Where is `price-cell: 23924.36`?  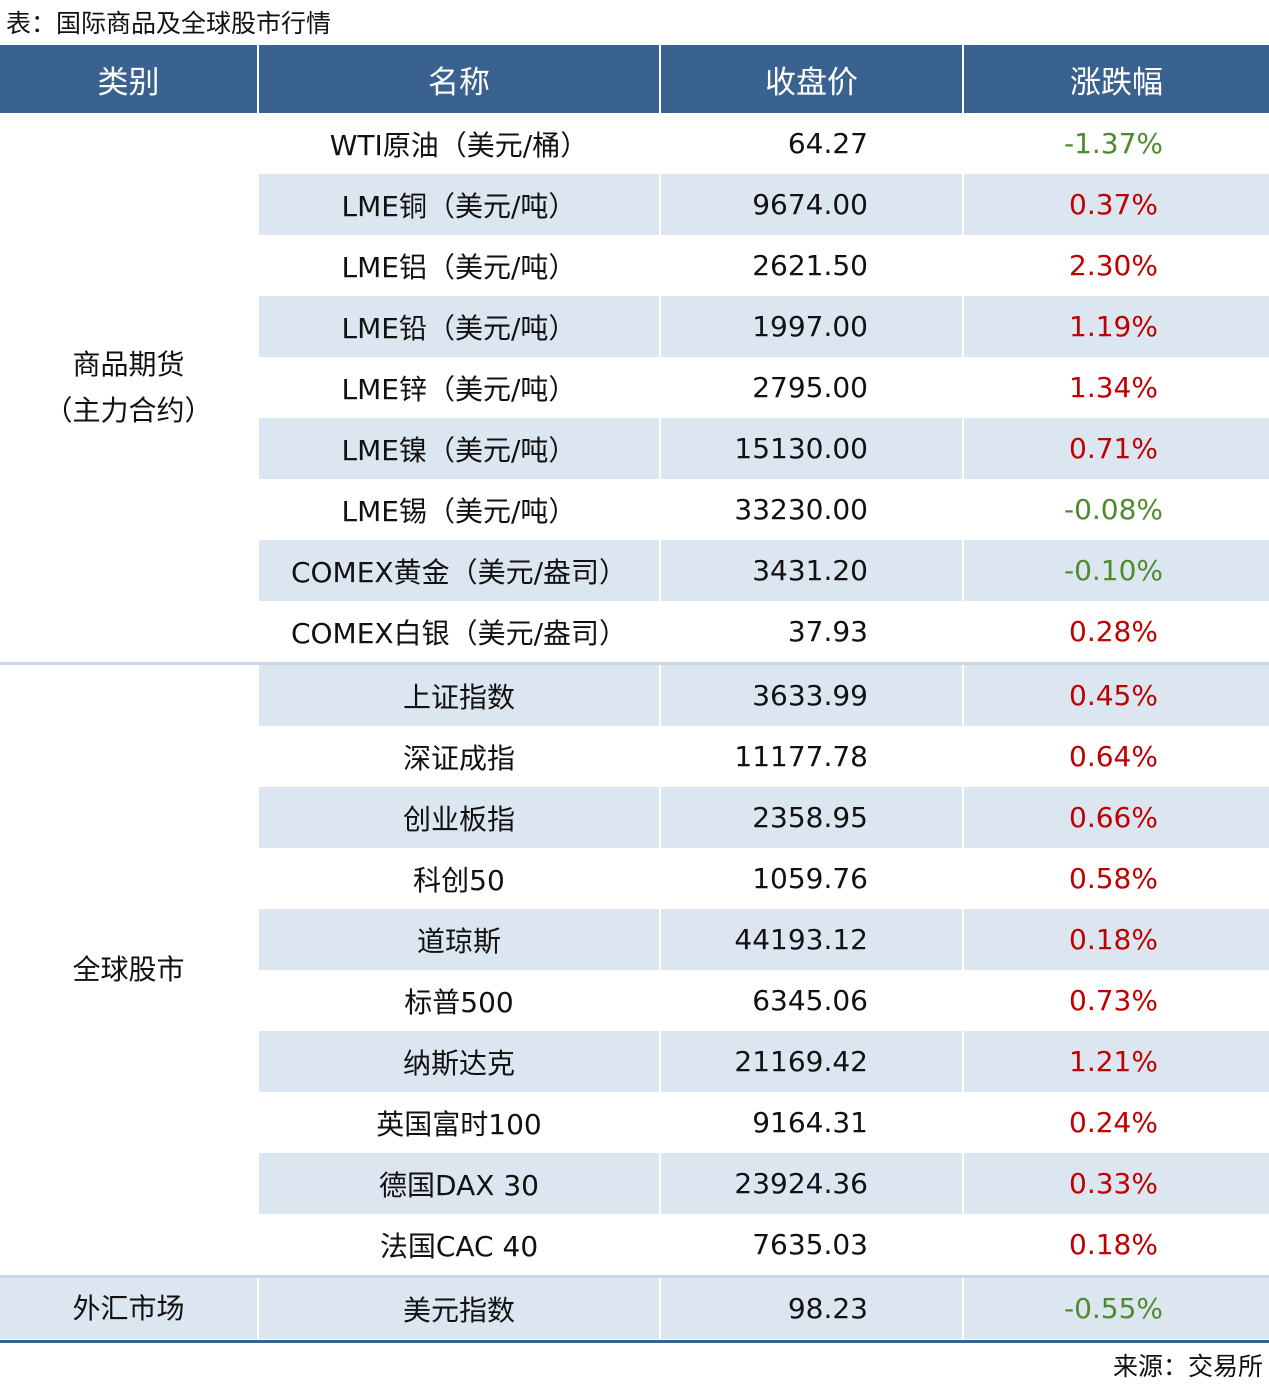
price-cell: 23924.36 is located at coordinates (811, 1183).